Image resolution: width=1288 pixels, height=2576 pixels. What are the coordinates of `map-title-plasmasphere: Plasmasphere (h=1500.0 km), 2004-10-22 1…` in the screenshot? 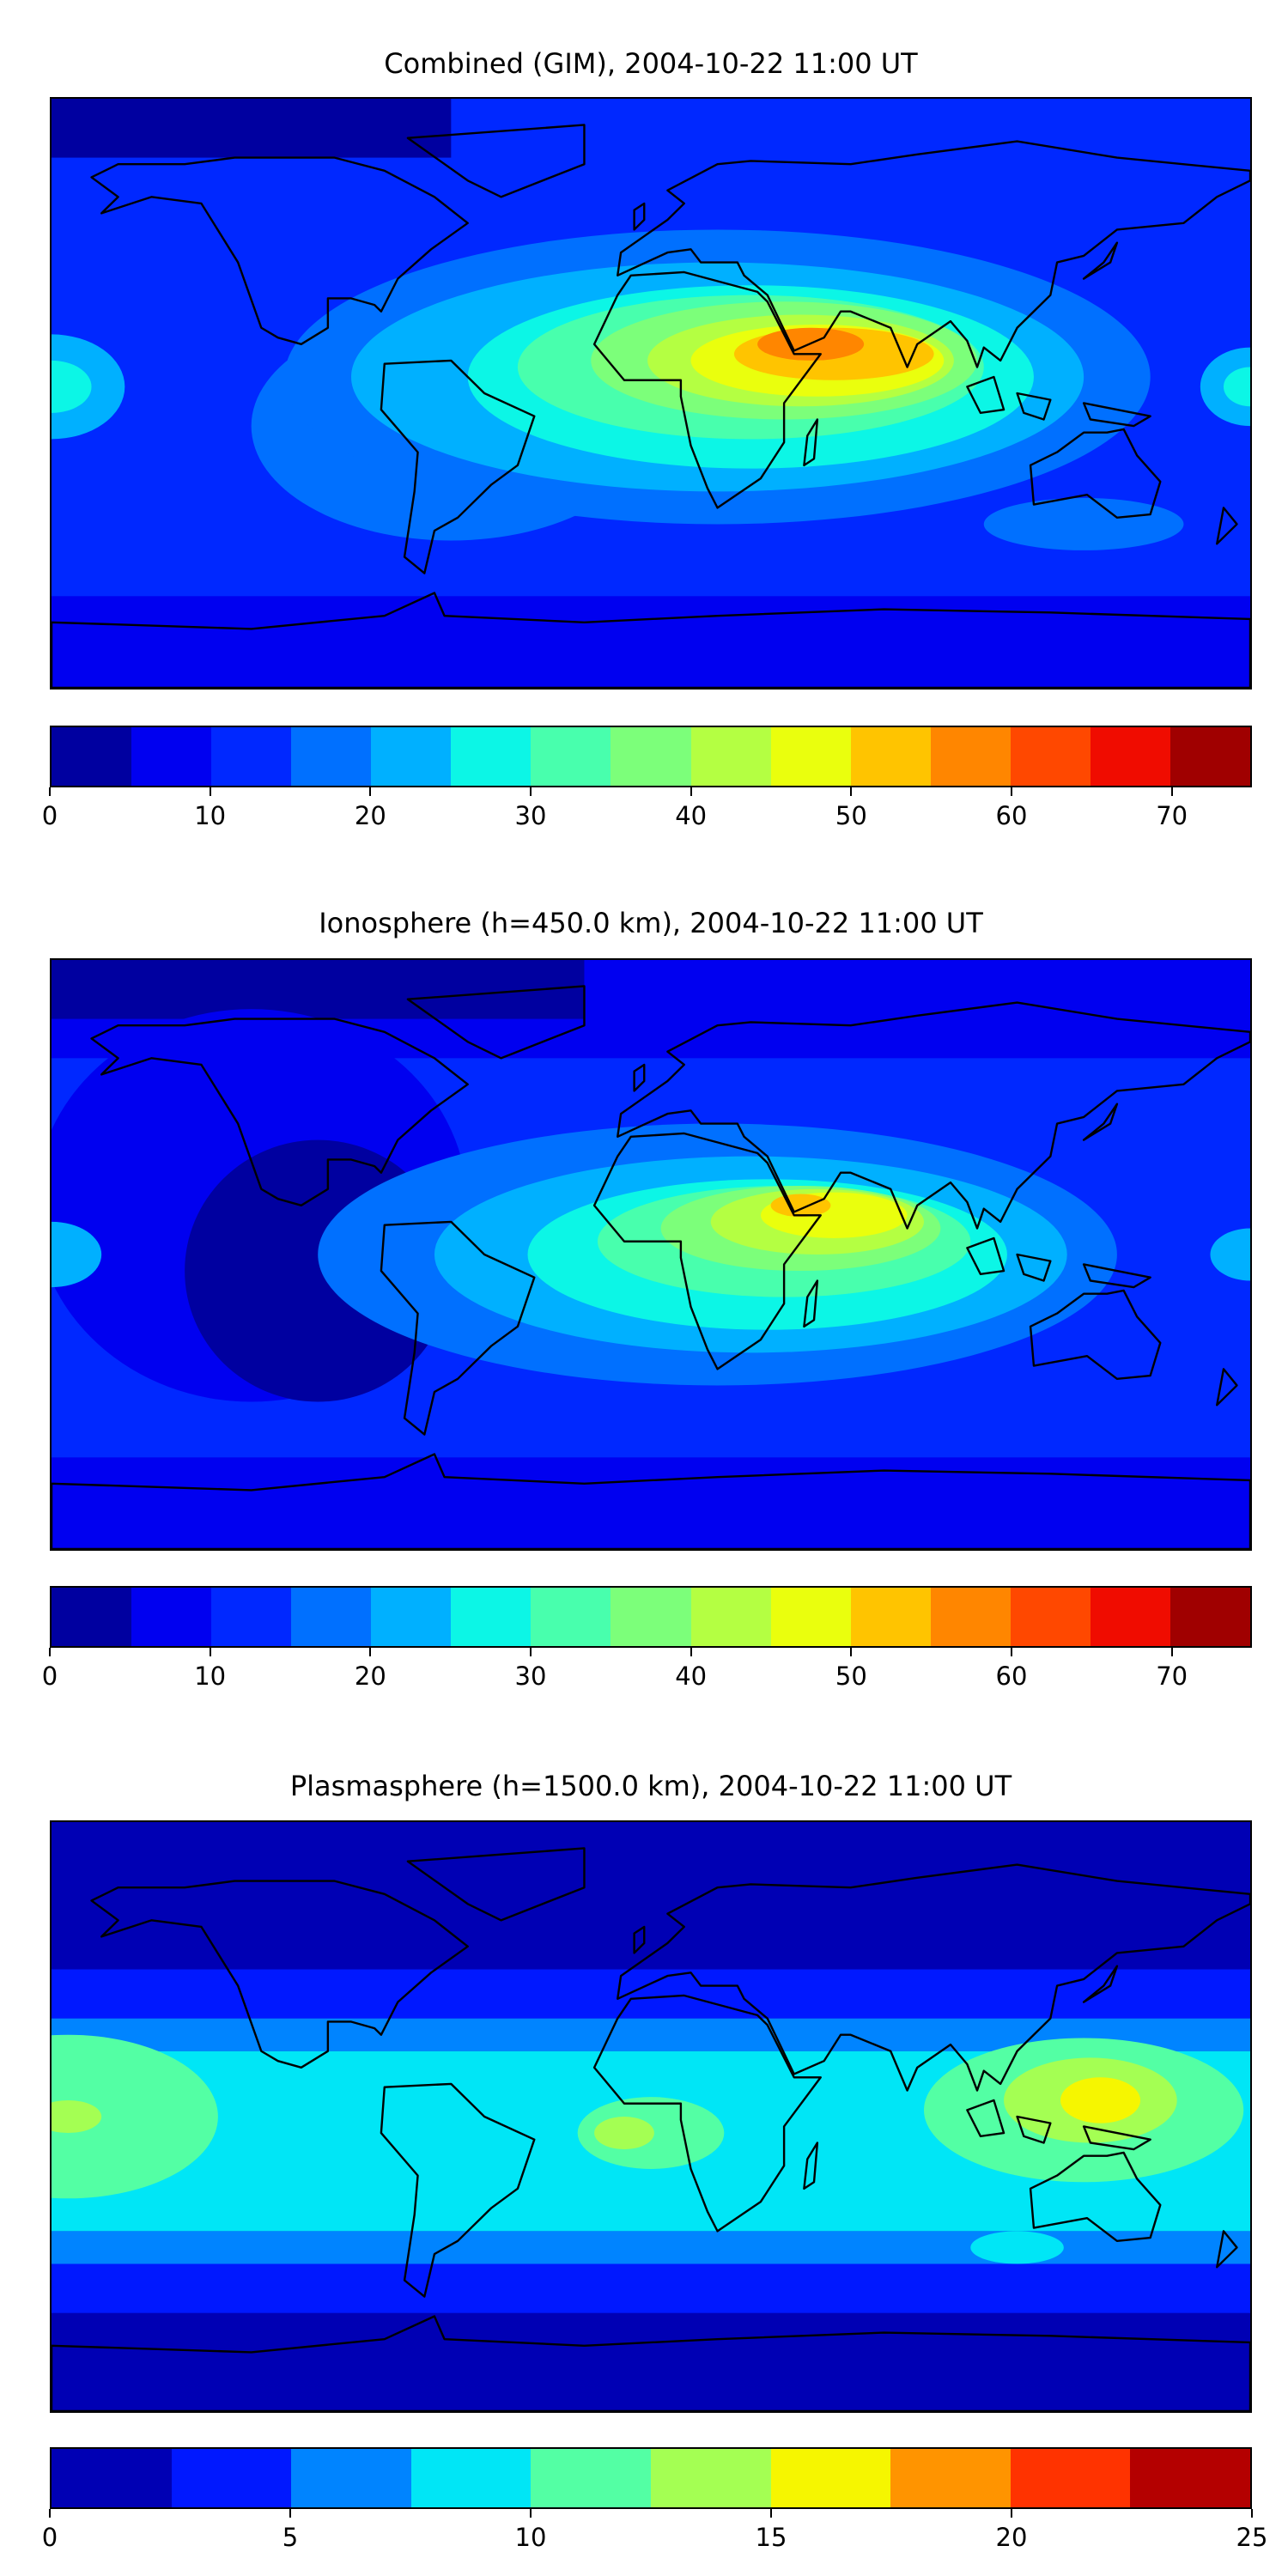 It's located at (651, 1786).